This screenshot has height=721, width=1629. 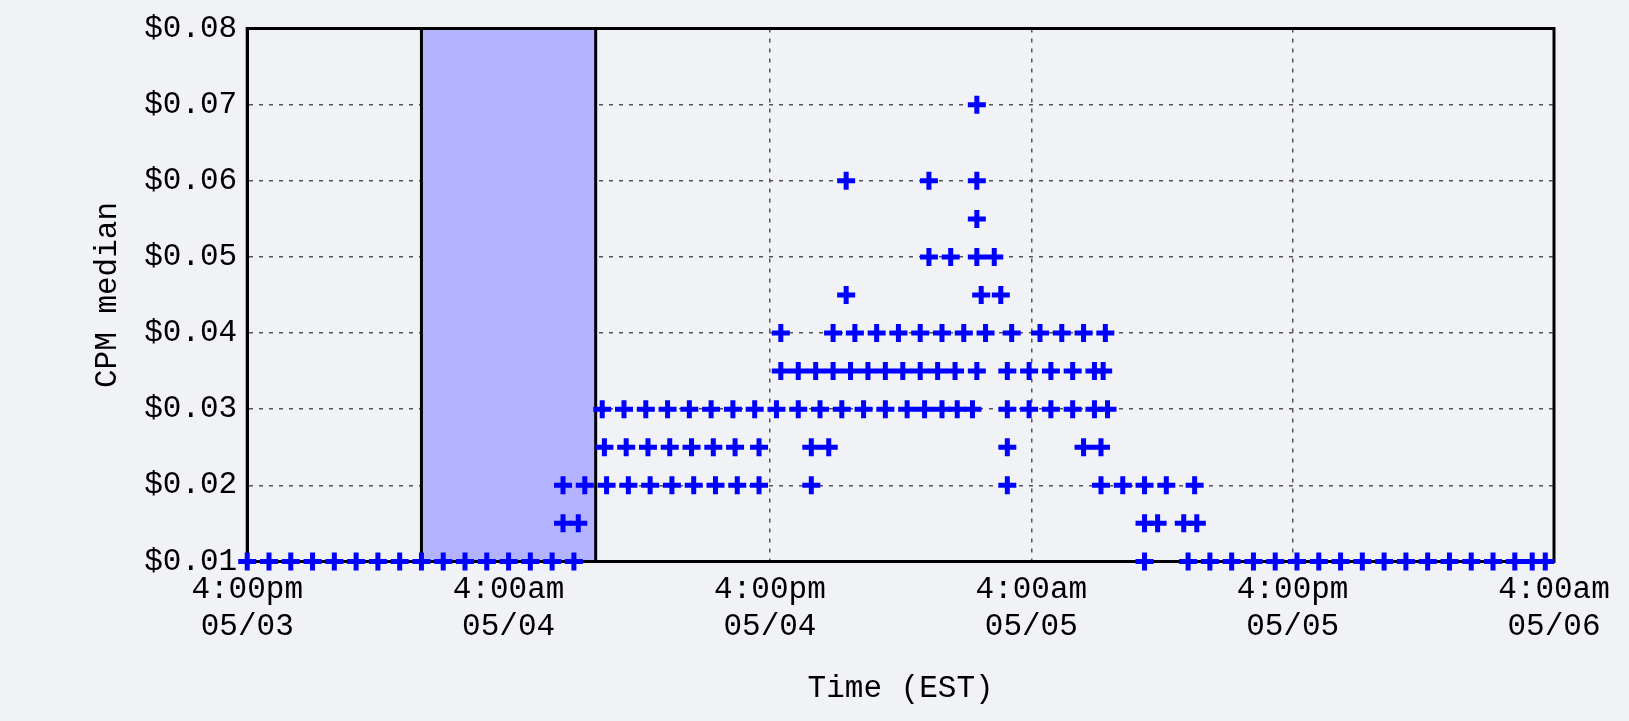 What do you see at coordinates (107, 295) in the screenshot?
I see `y-axis-title: CPM median` at bounding box center [107, 295].